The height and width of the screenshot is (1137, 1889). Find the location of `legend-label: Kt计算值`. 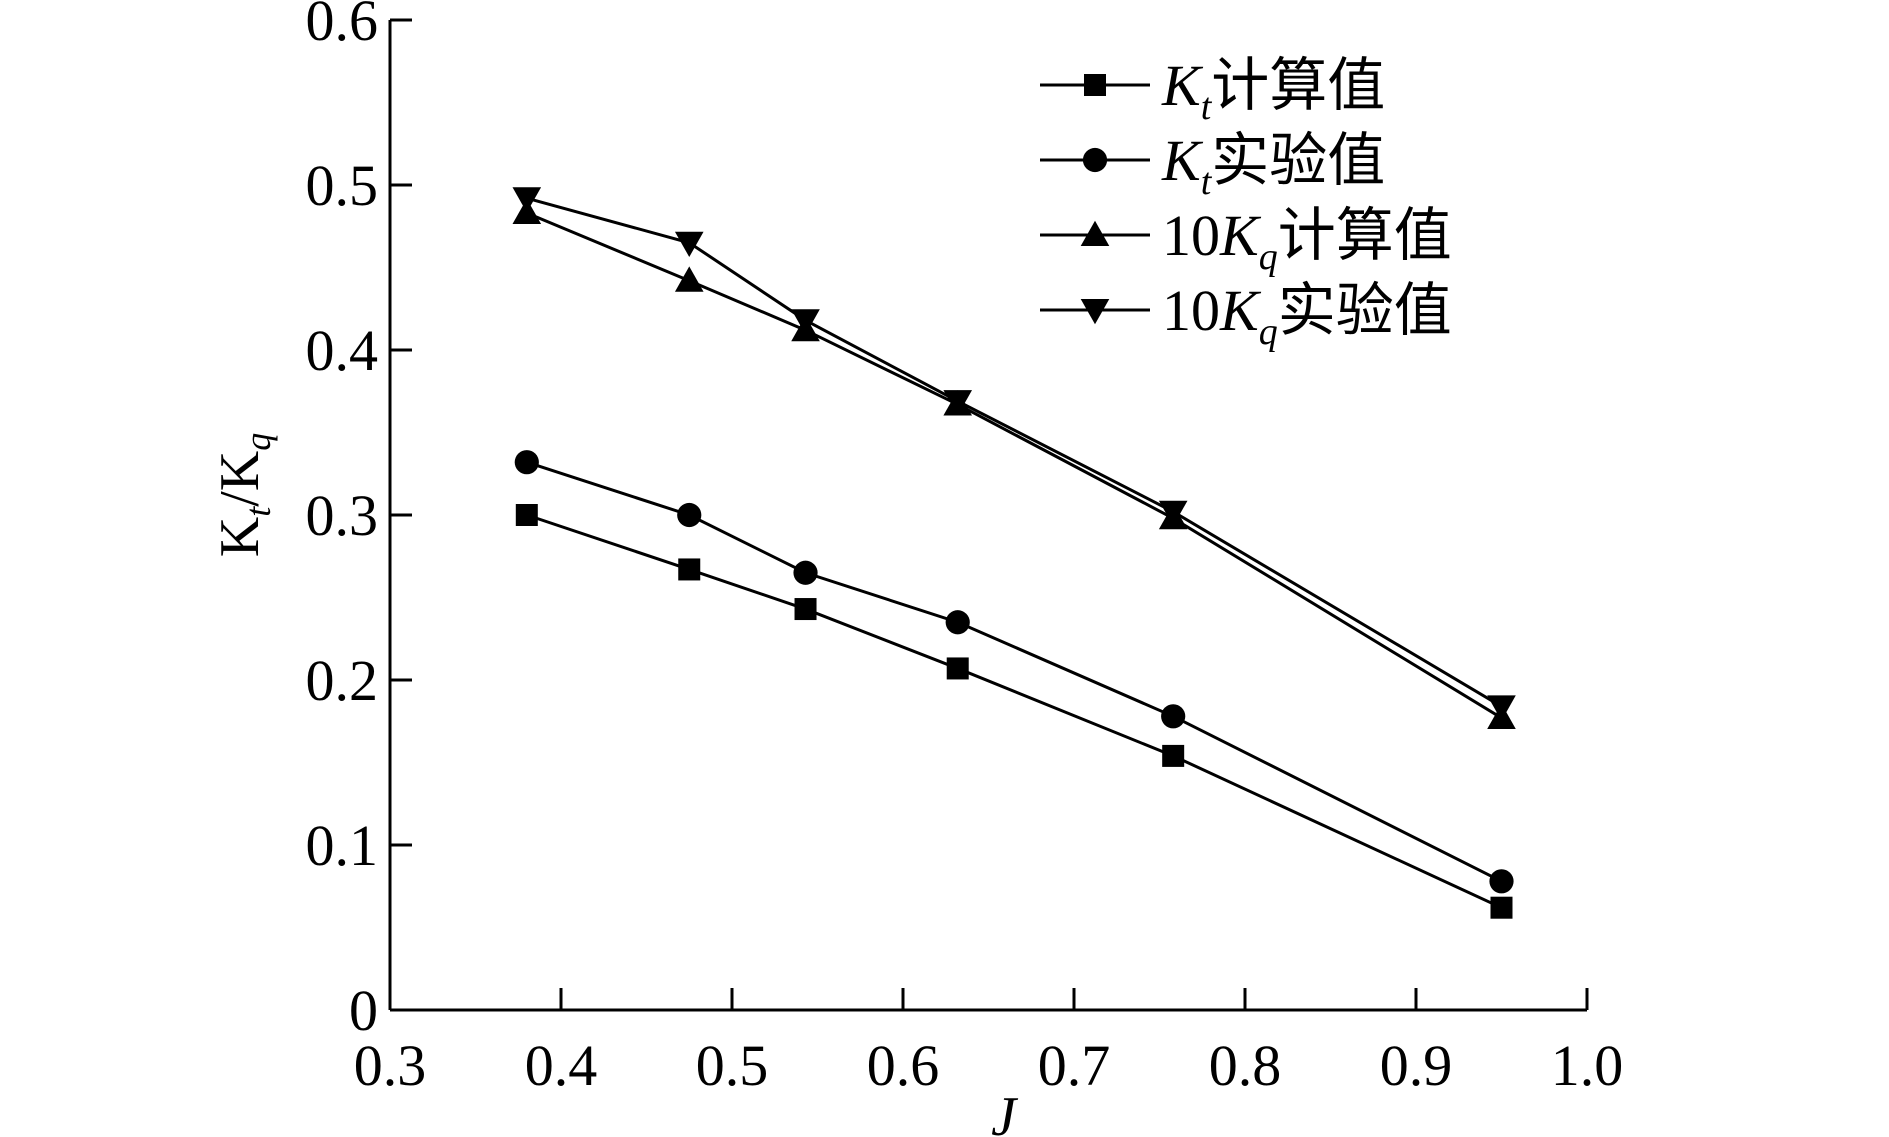

legend-label: Kt计算值 is located at coordinates (1273, 89).